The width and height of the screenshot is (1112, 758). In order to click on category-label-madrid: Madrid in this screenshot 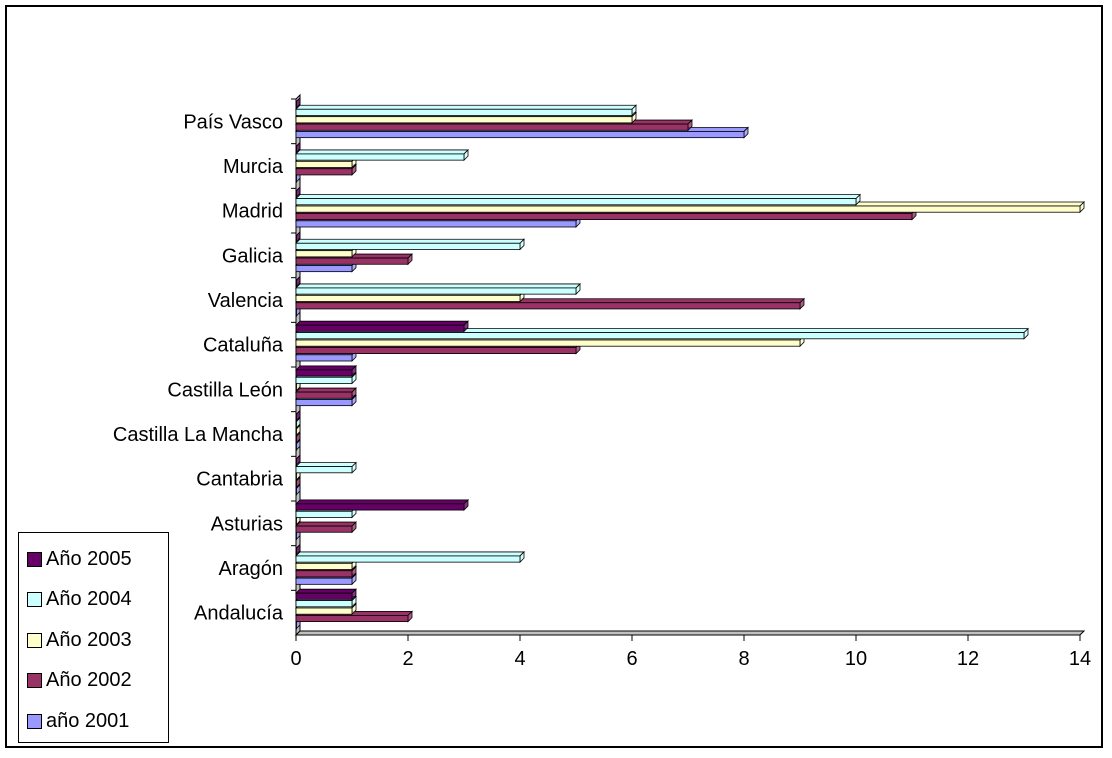, I will do `click(252, 212)`.